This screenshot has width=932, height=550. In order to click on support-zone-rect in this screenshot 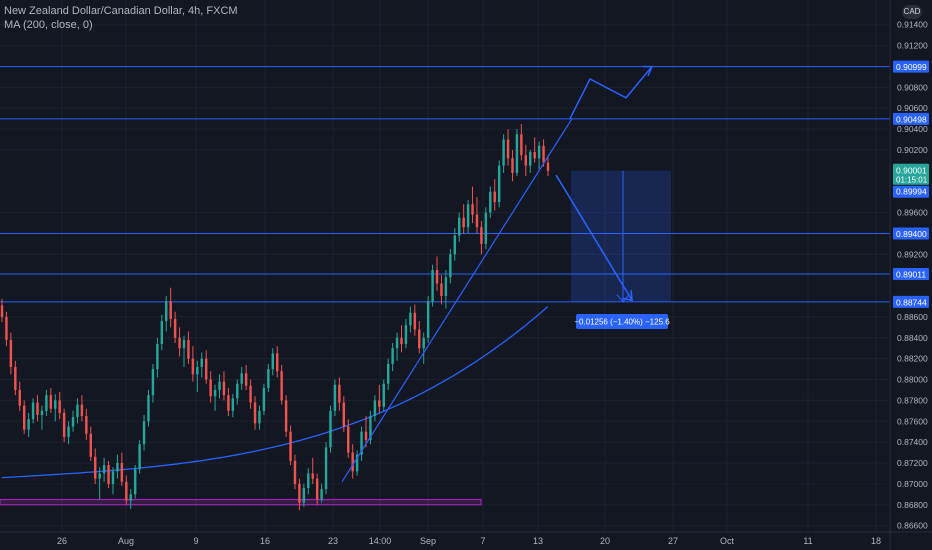, I will do `click(241, 502)`.